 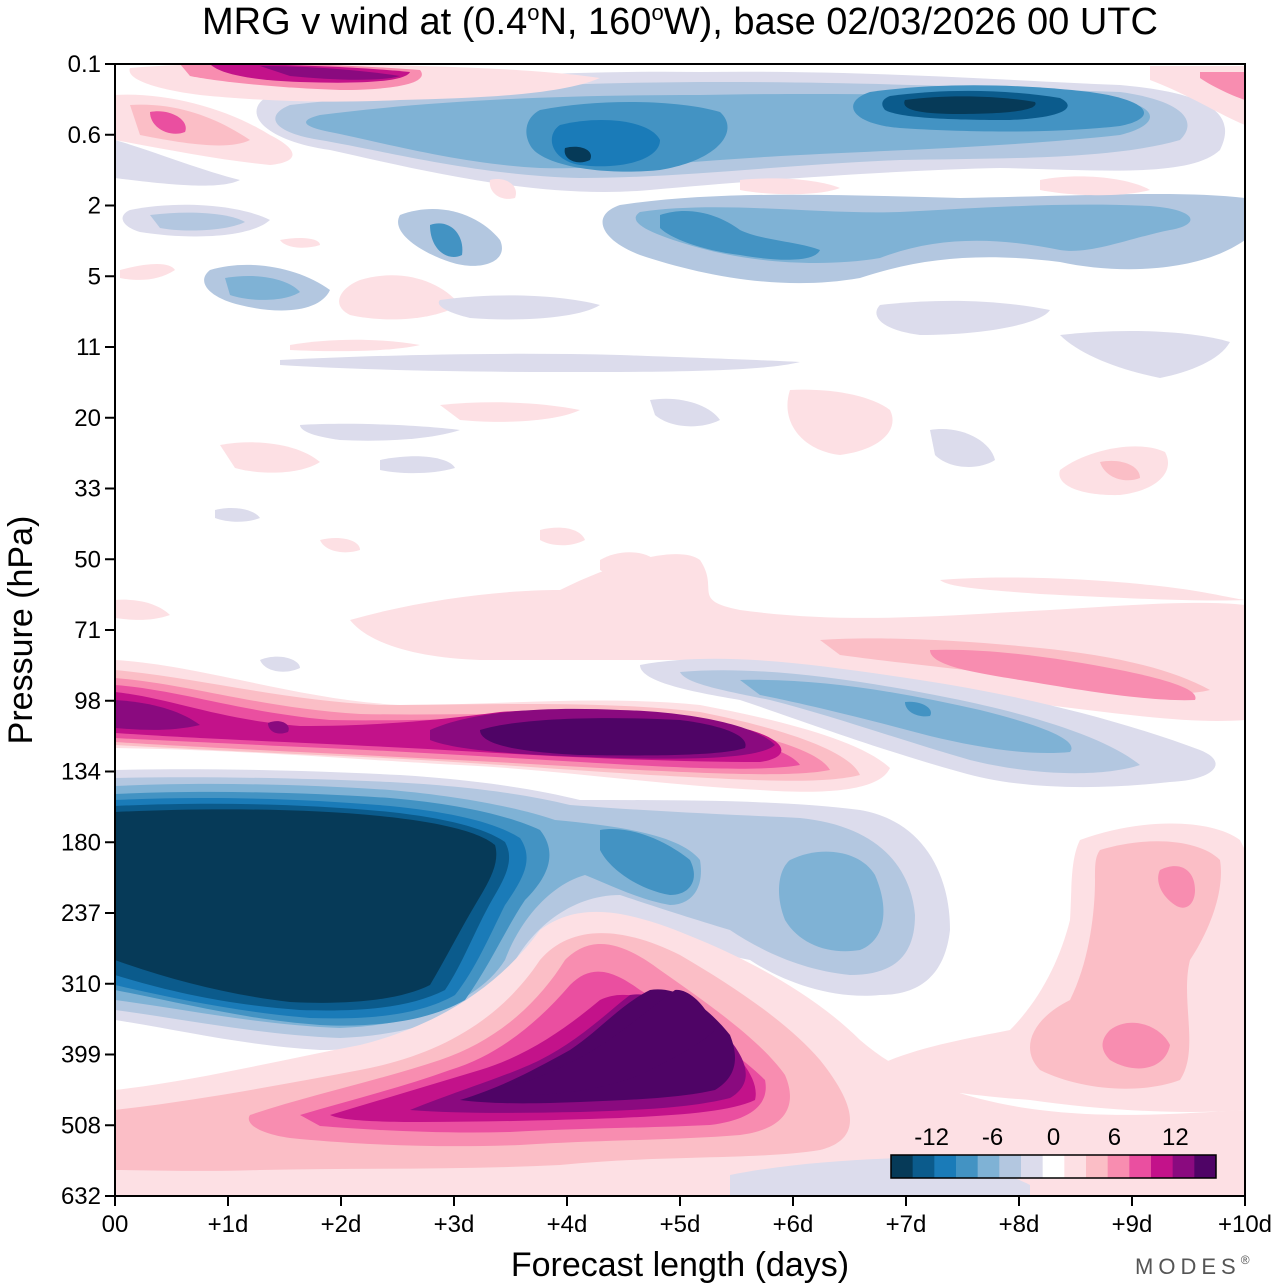 I want to click on positive-region-mid-right-core, so click(x=1176, y=887).